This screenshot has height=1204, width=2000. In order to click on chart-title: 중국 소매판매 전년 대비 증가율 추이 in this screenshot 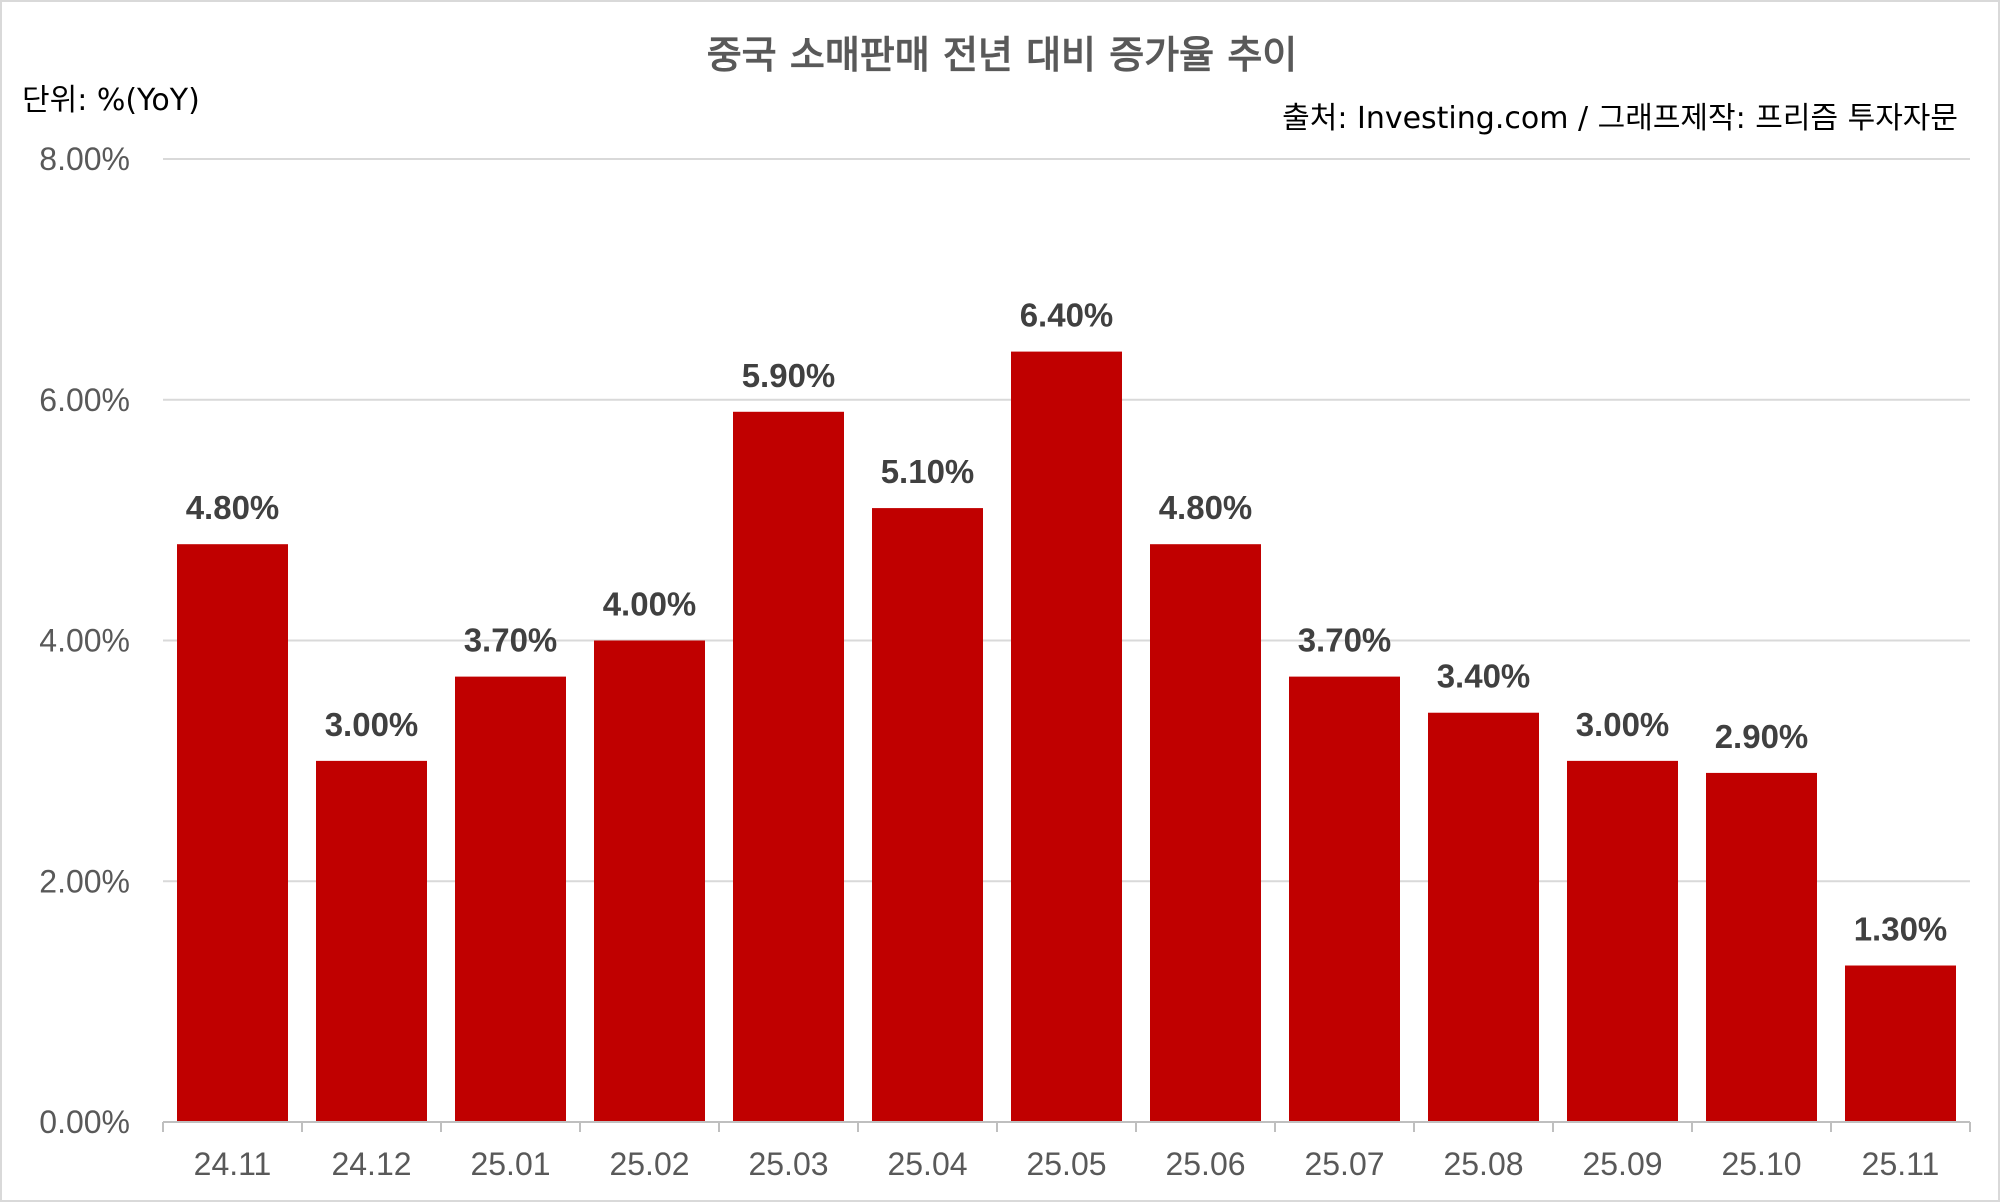, I will do `click(1002, 55)`.